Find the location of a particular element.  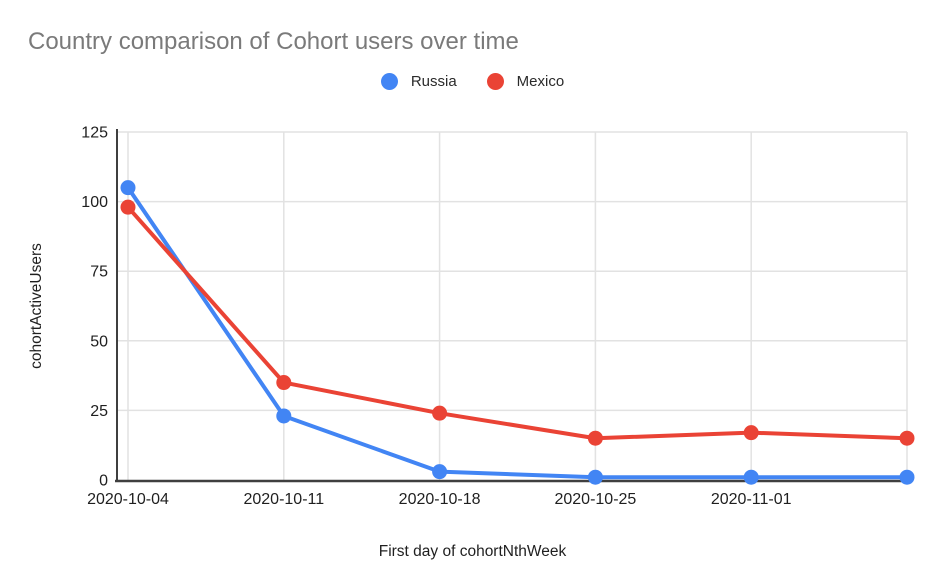

legend-label-mexico: Mexico is located at coordinates (540, 81).